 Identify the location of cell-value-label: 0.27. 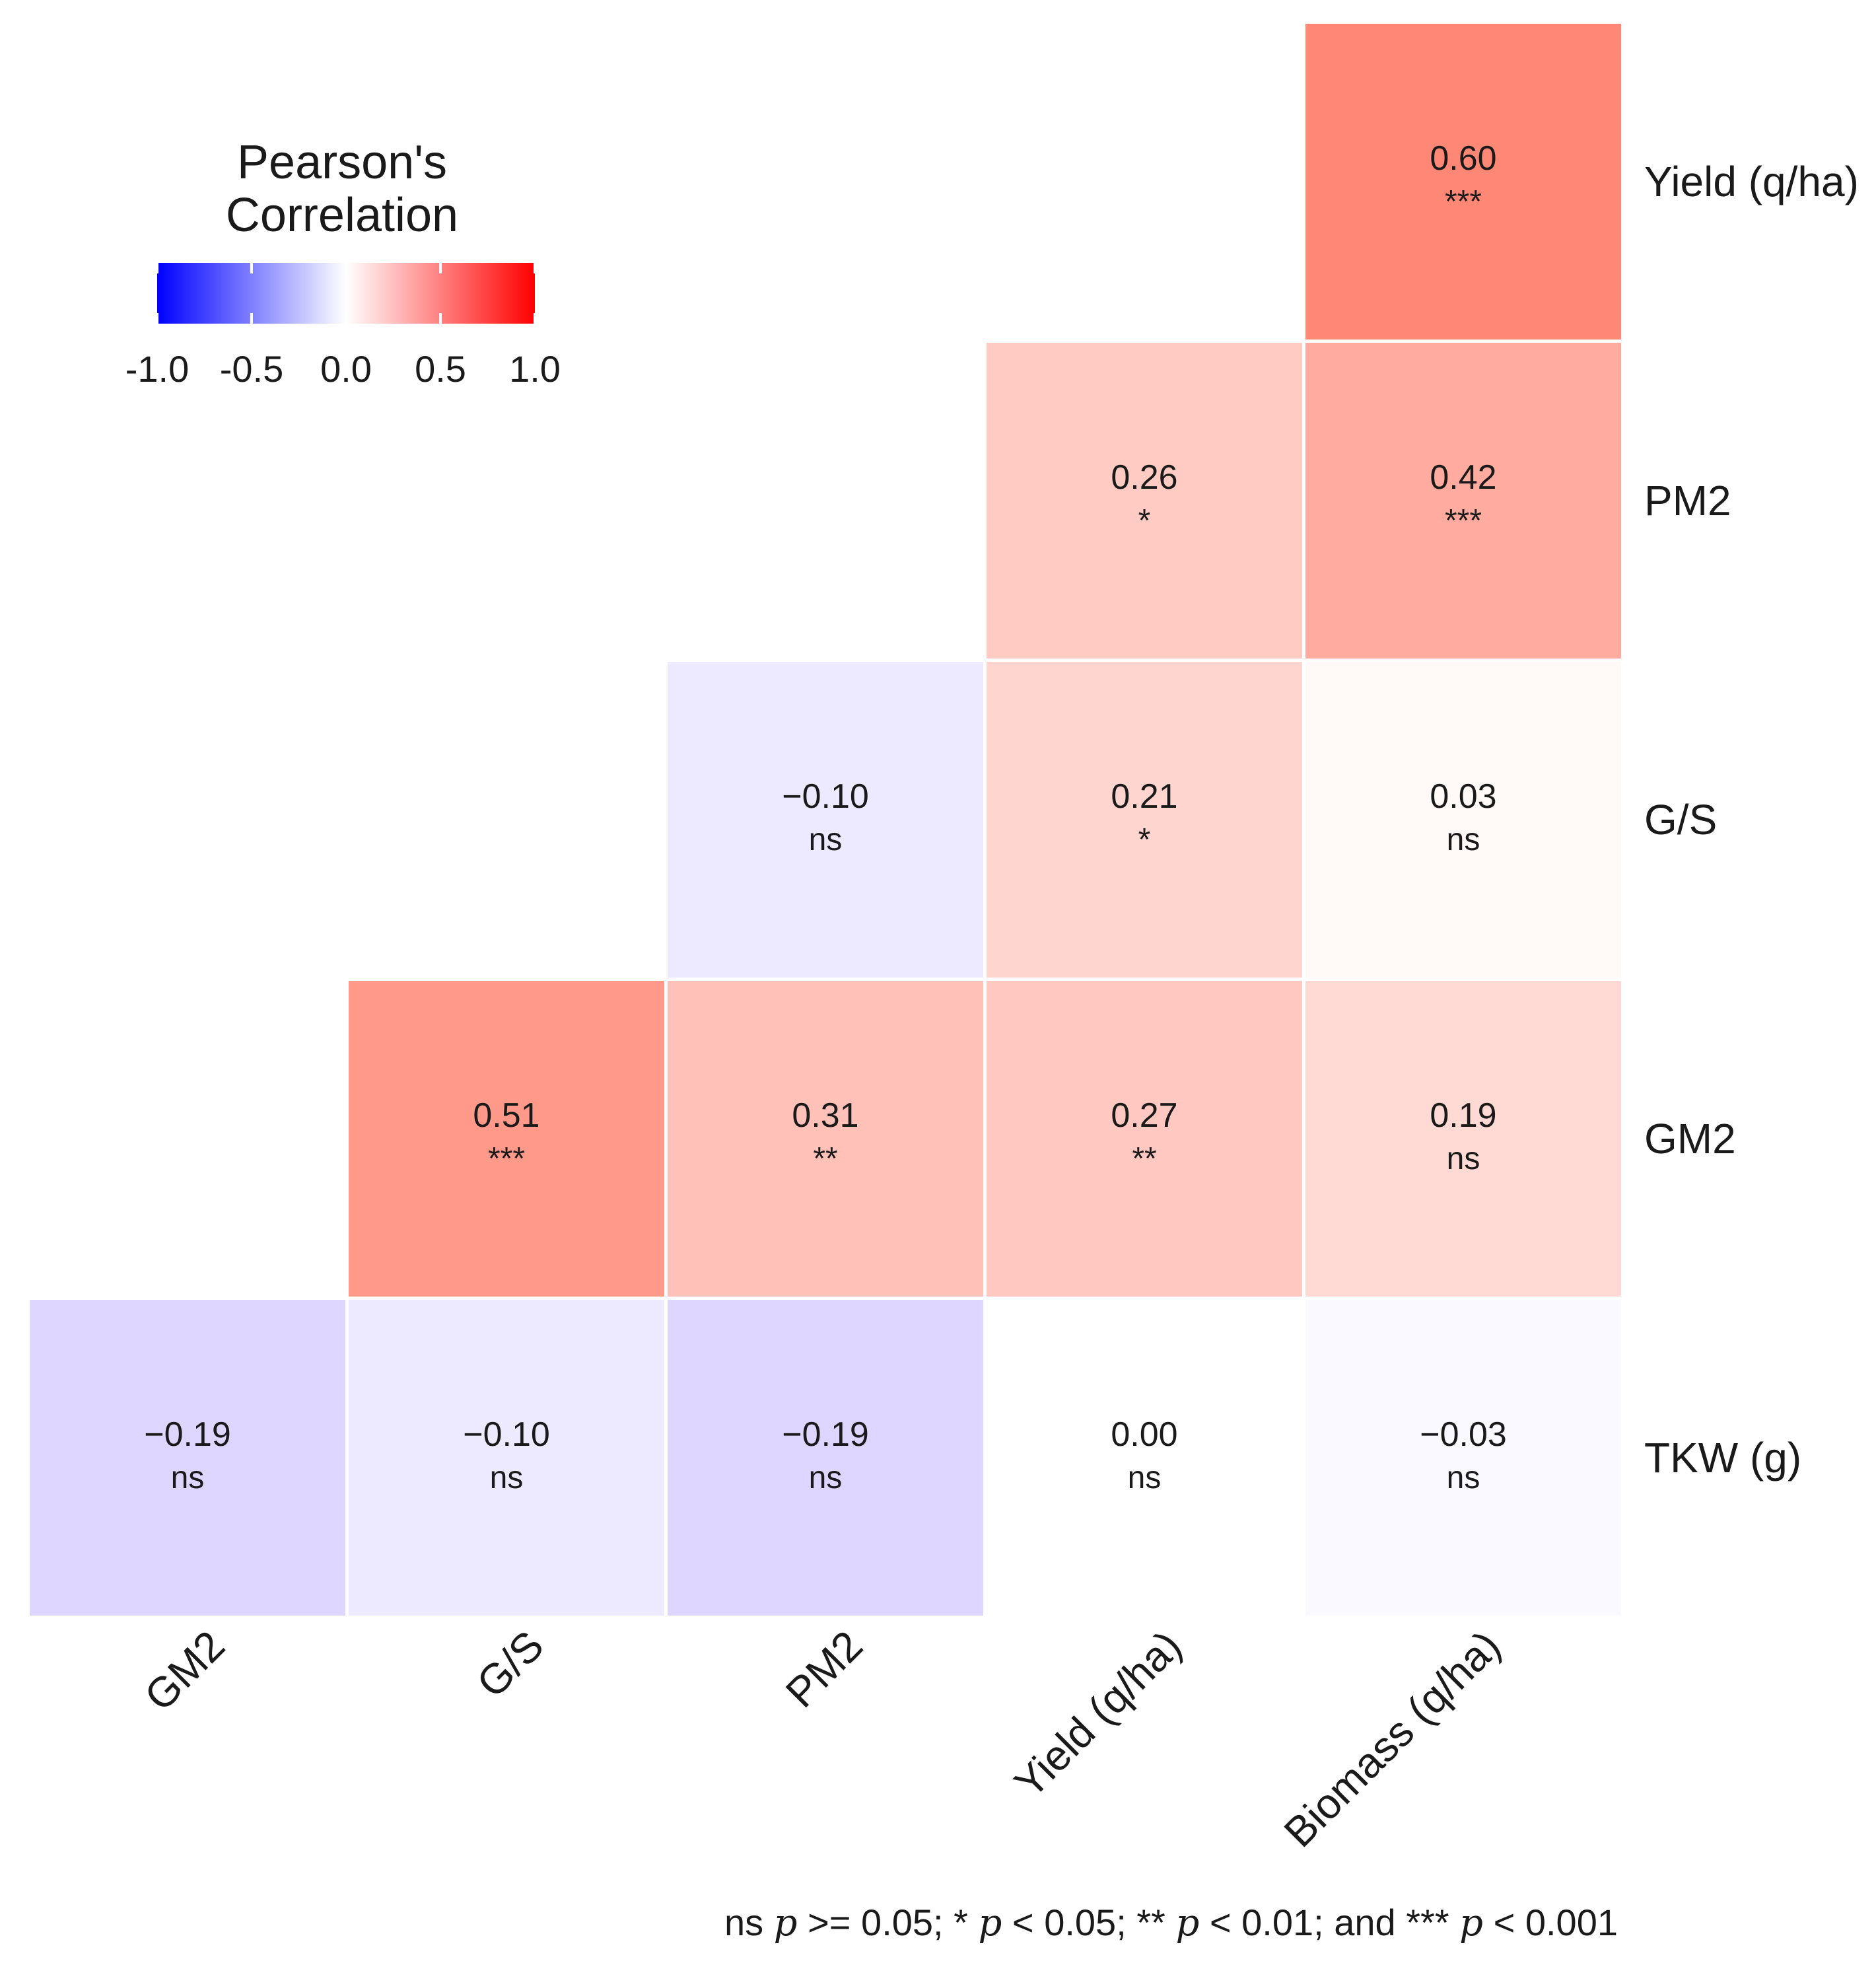
(1144, 1115).